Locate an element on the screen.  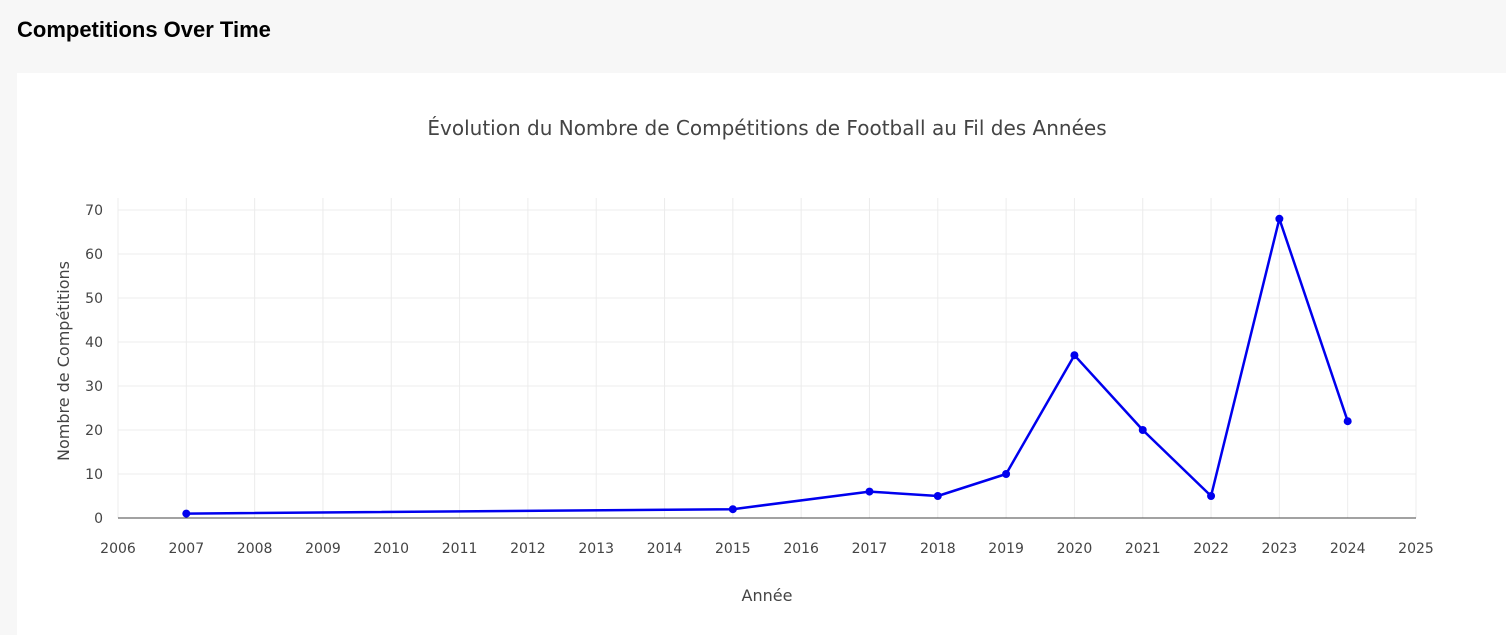
y-tick-label: 0 is located at coordinates (98, 519).